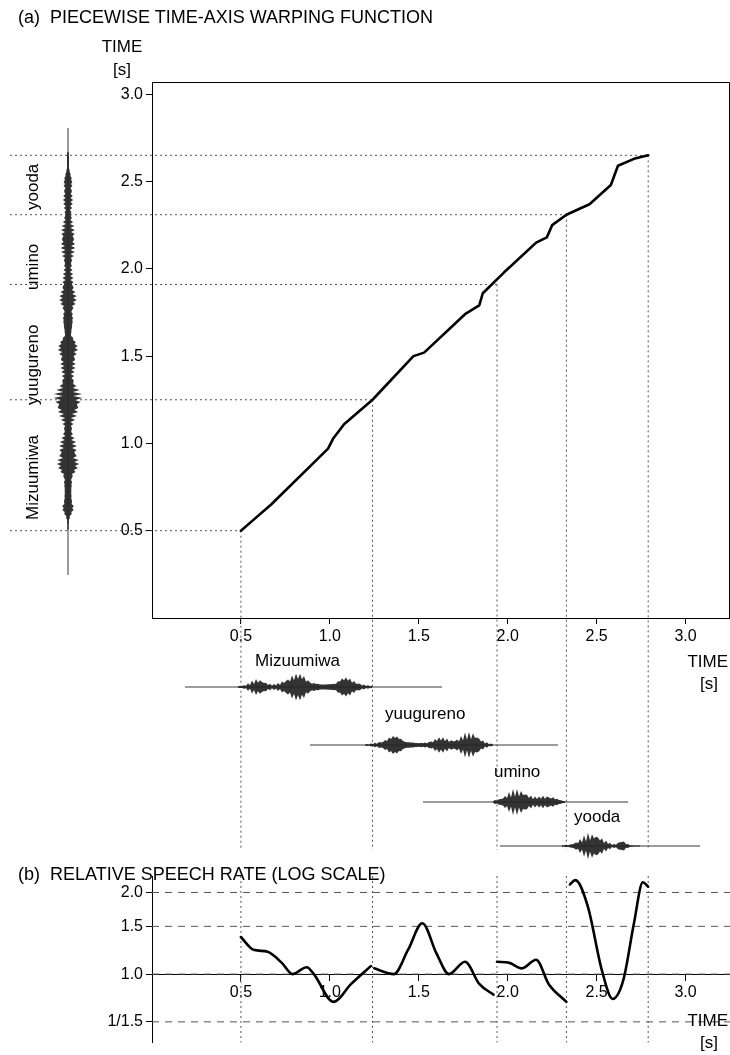  I want to click on y-axis-title: TIME [s], so click(122, 57).